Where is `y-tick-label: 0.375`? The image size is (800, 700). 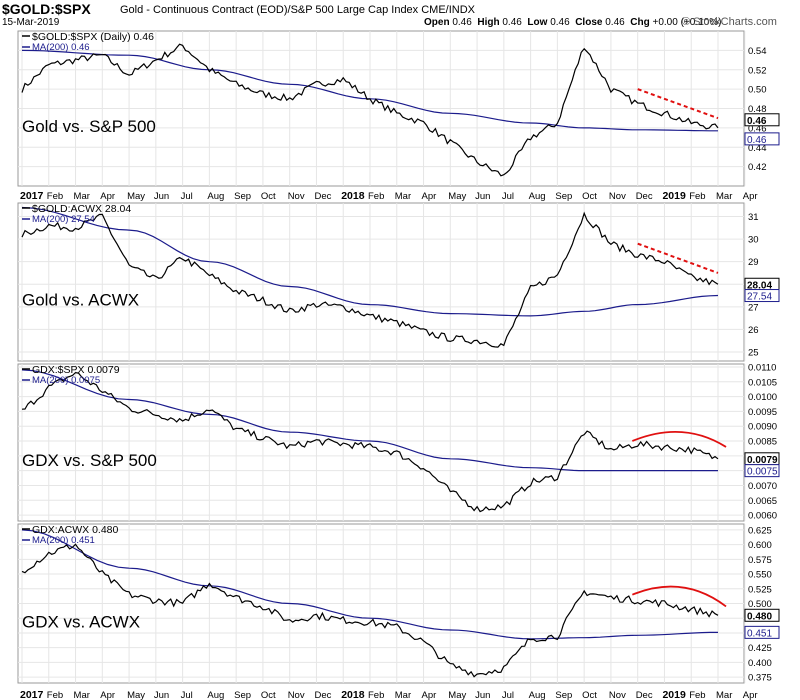 y-tick-label: 0.375 is located at coordinates (760, 678).